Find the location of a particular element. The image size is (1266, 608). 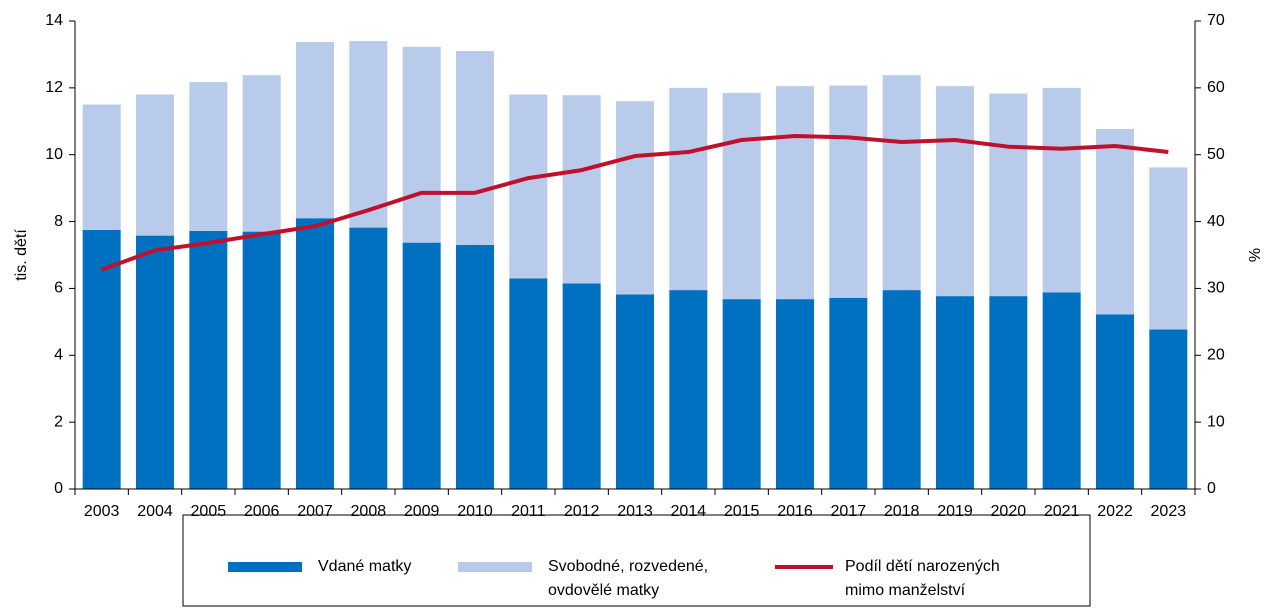

x-tick-label: 2004 is located at coordinates (155, 511).